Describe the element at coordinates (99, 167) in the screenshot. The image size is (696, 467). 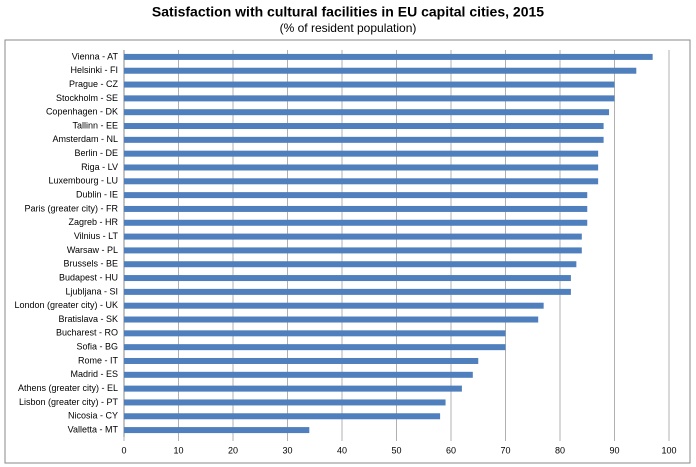
I see `y-tick-label: Riga - LV` at that location.